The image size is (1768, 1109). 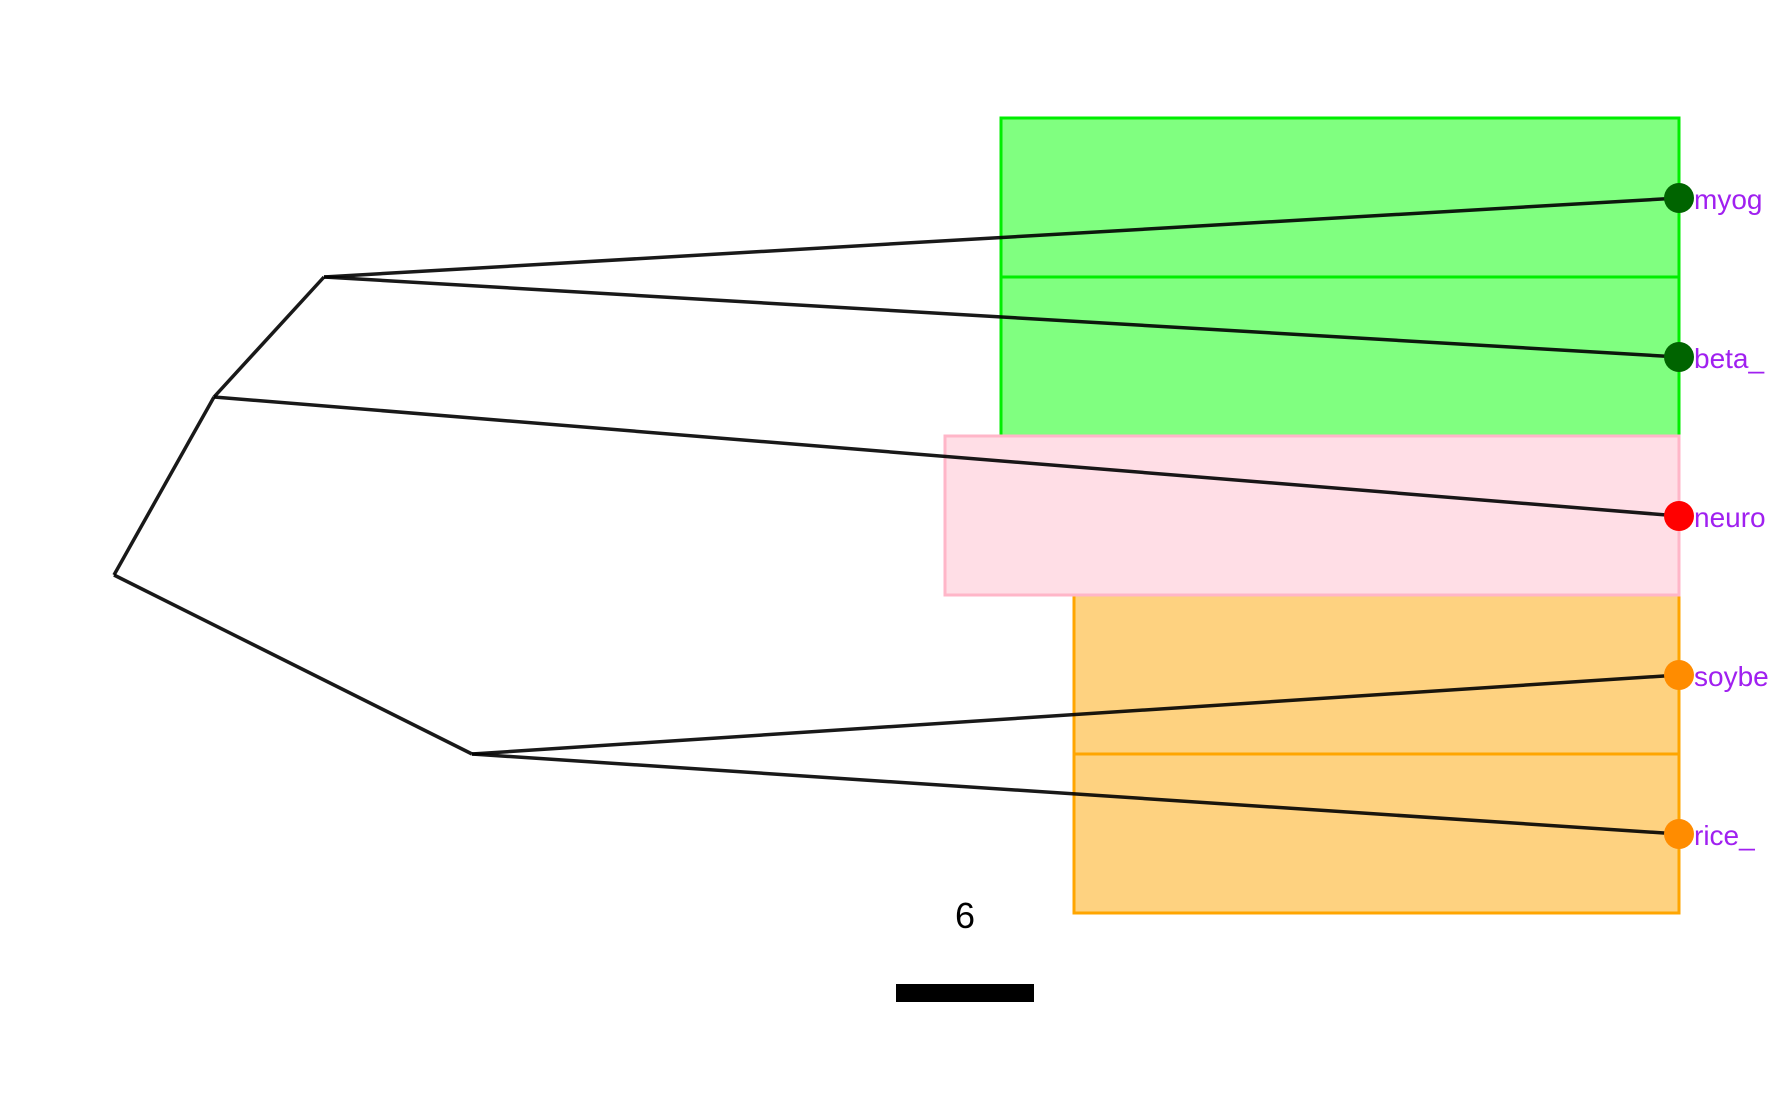 What do you see at coordinates (1728, 199) in the screenshot?
I see `tip-label-myog: myog` at bounding box center [1728, 199].